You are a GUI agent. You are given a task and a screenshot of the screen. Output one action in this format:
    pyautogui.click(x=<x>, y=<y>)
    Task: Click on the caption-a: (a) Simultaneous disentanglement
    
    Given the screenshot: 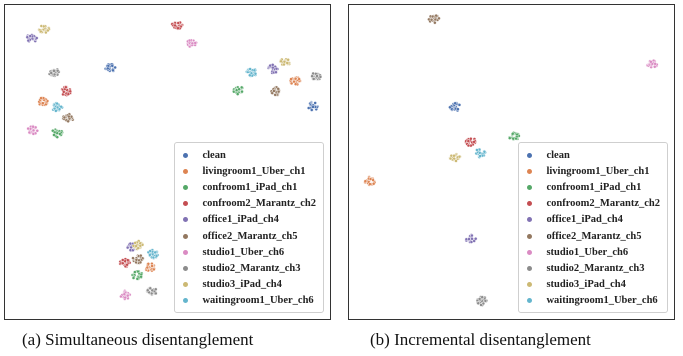 What is the action you would take?
    pyautogui.click(x=138, y=339)
    